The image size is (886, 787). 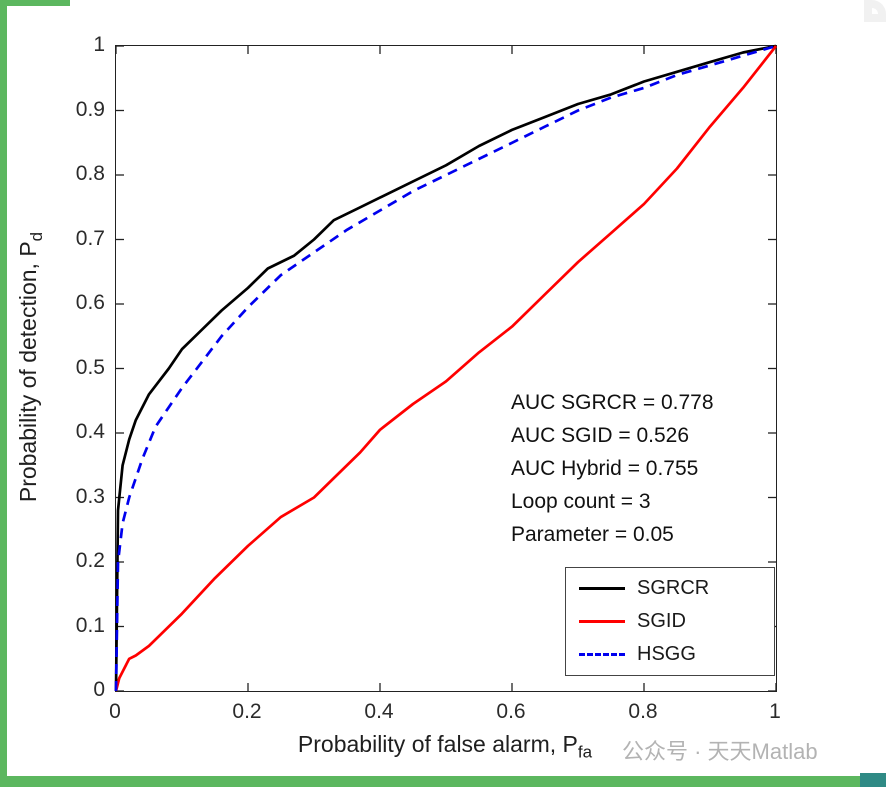 What do you see at coordinates (600, 435) in the screenshot?
I see `annotation-line: AUC SGID = 0.526` at bounding box center [600, 435].